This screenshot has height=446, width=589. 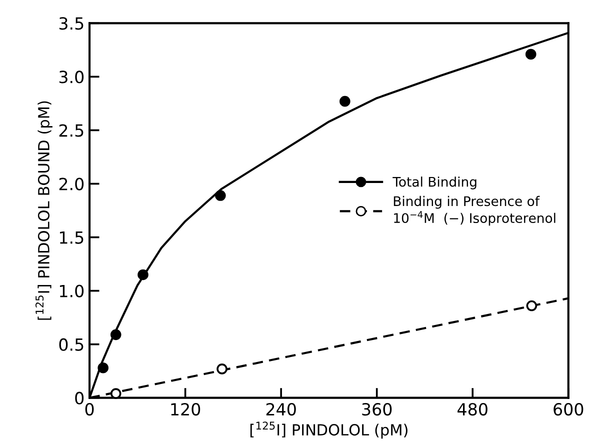 I want to click on y-tick-label: 0.5, so click(x=71, y=344).